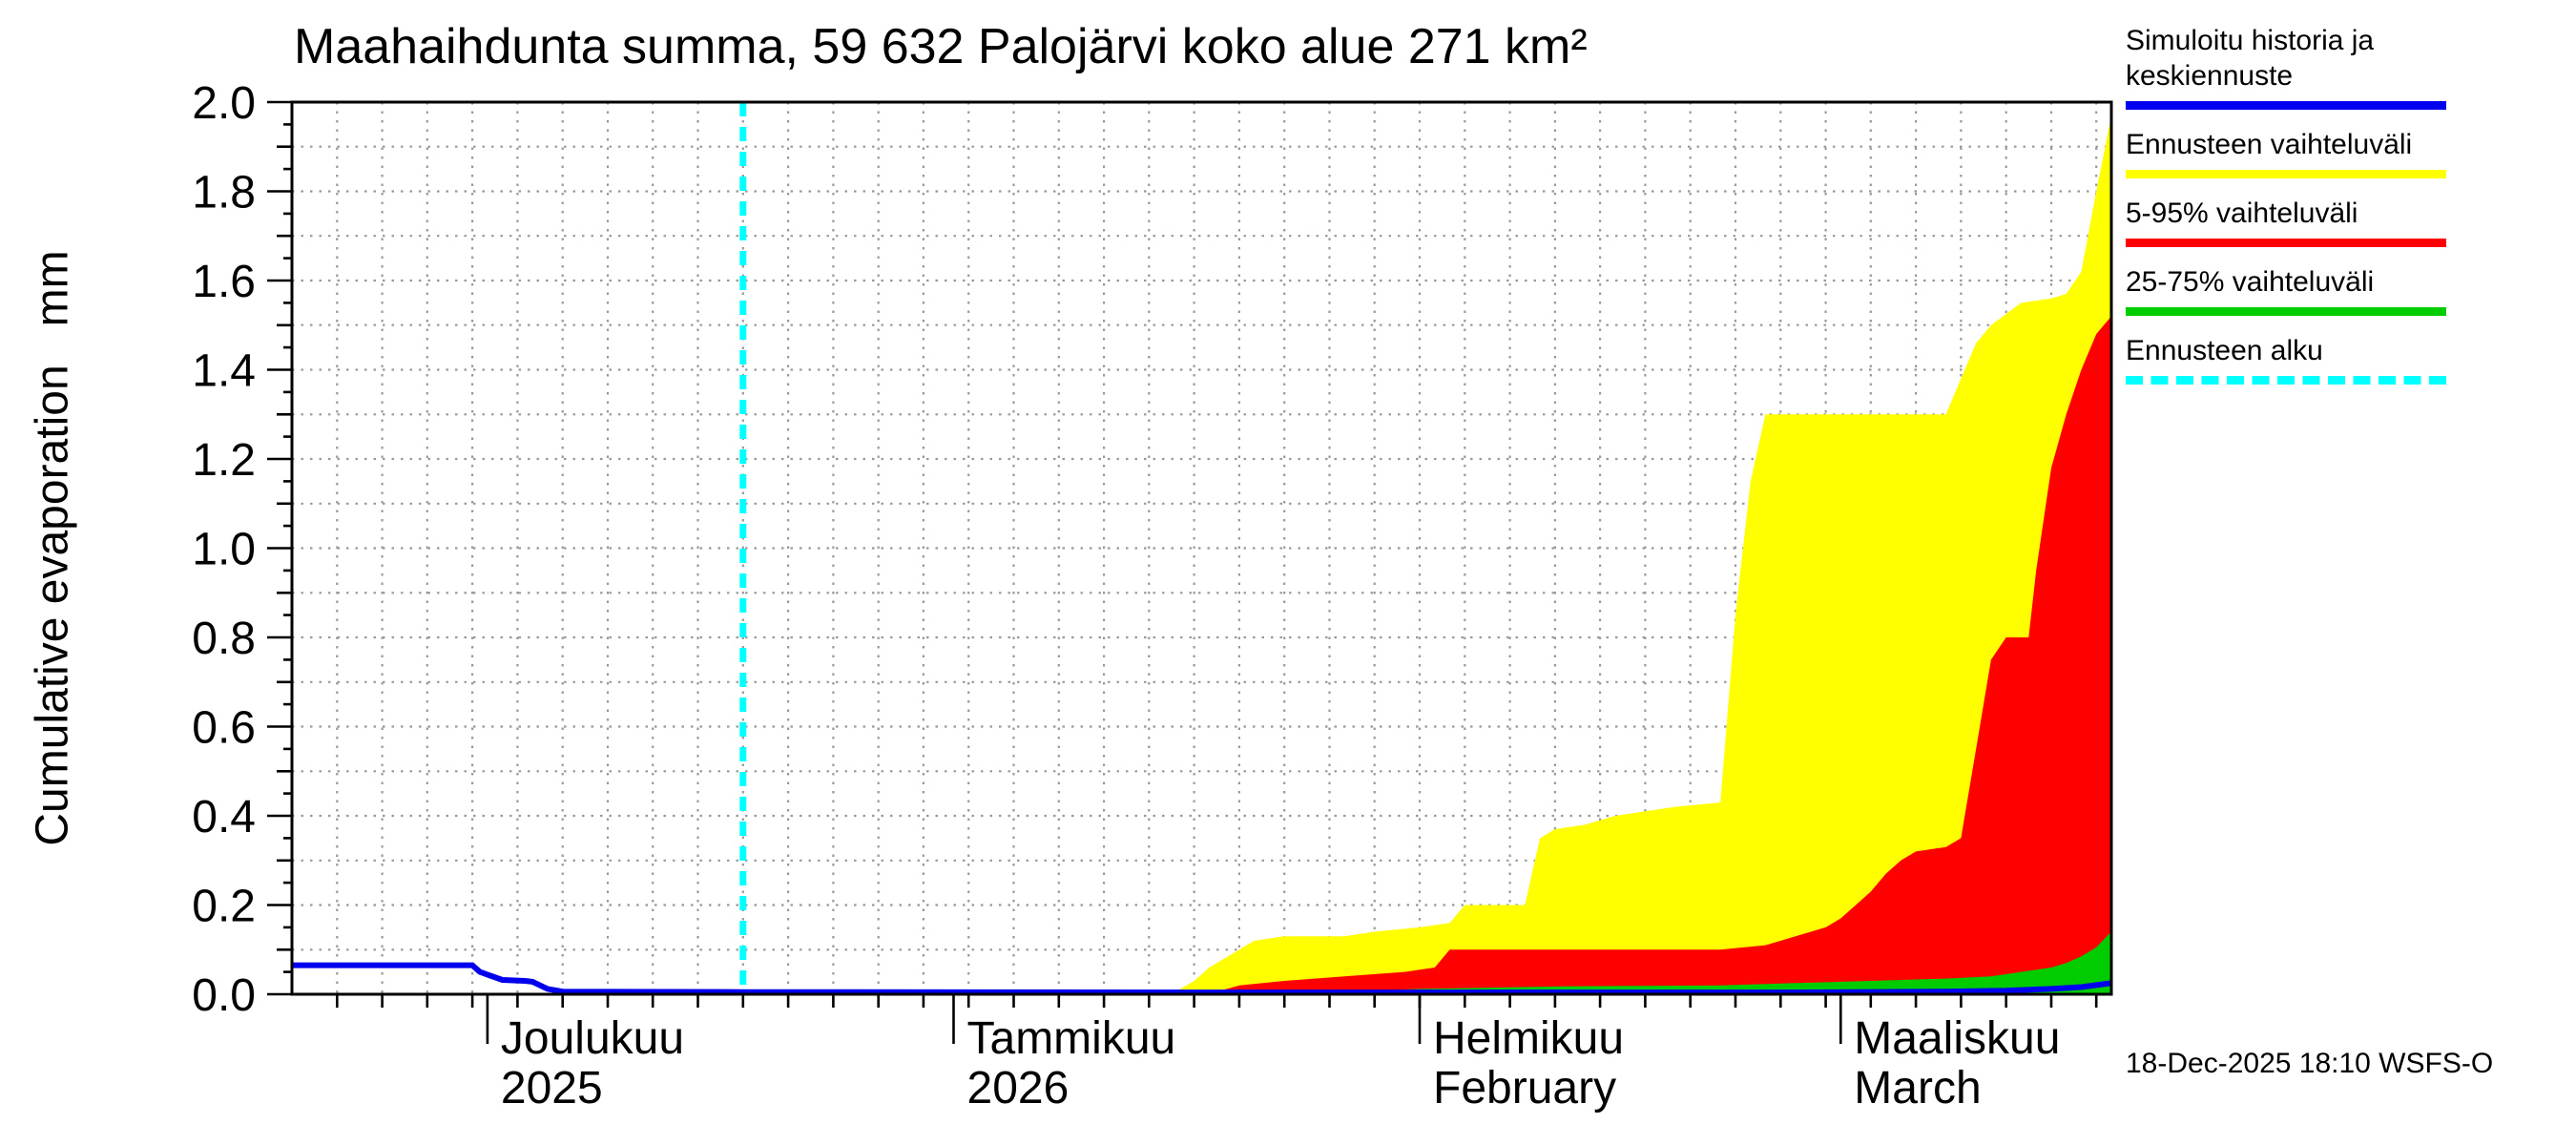 This screenshot has width=2576, height=1145. What do you see at coordinates (2250, 58) in the screenshot?
I see `legend-item-label: Simuloitu historia ja keskiennuste` at bounding box center [2250, 58].